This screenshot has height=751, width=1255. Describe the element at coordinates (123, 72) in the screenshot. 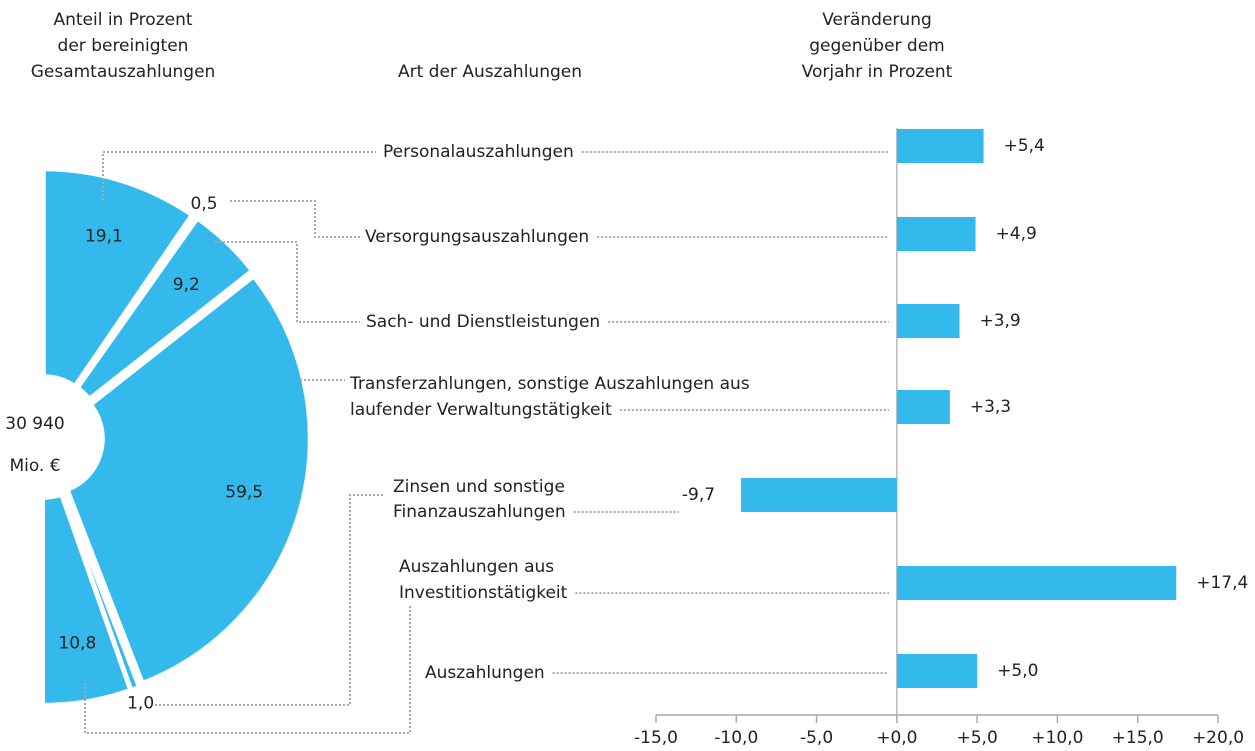

I see `pie-title: Gesamtauszahlungen` at that location.